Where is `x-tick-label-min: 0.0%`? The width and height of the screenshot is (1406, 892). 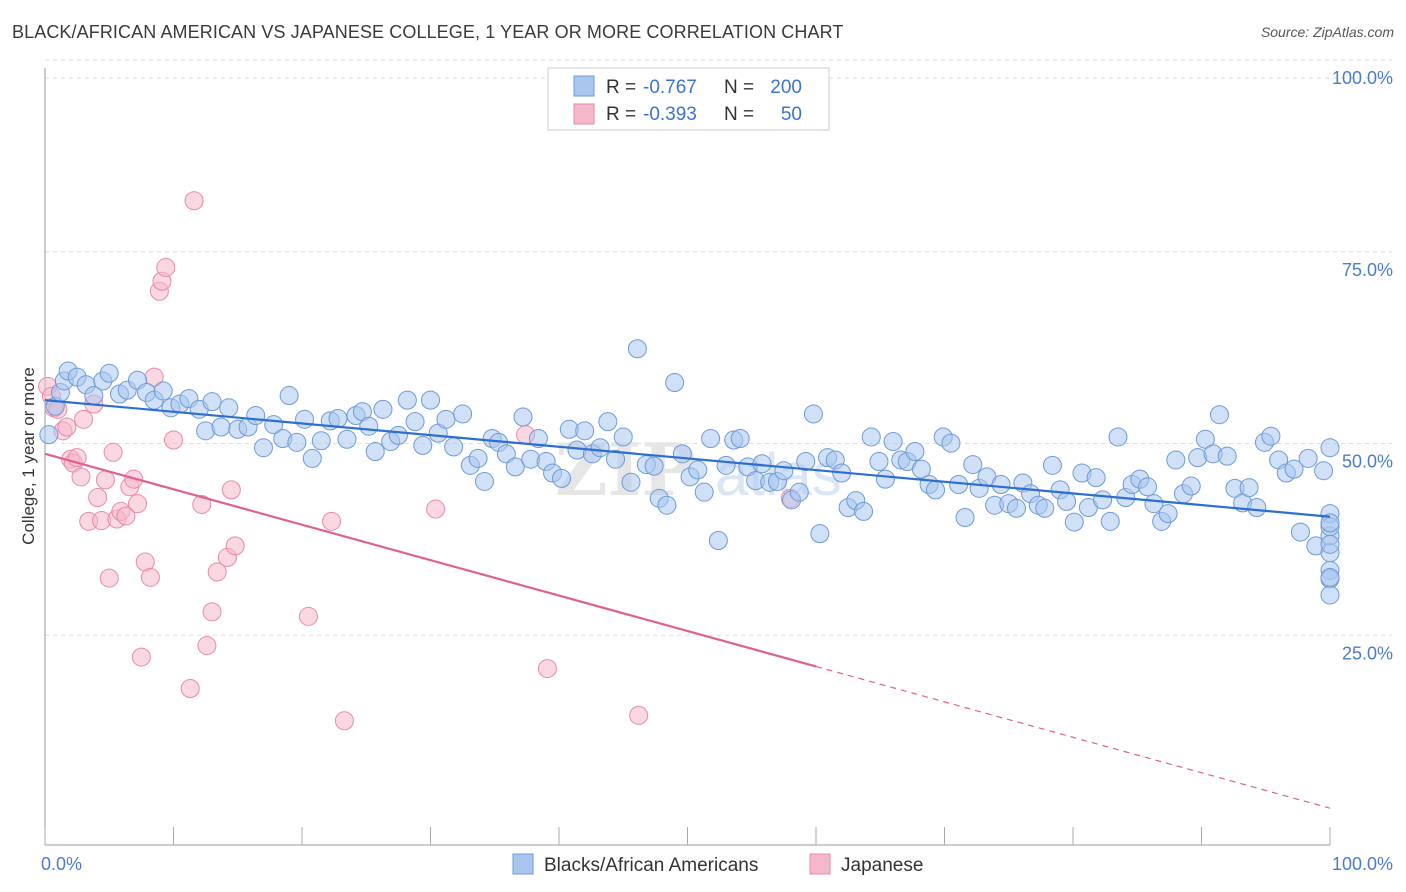 x-tick-label-min: 0.0% is located at coordinates (61, 864).